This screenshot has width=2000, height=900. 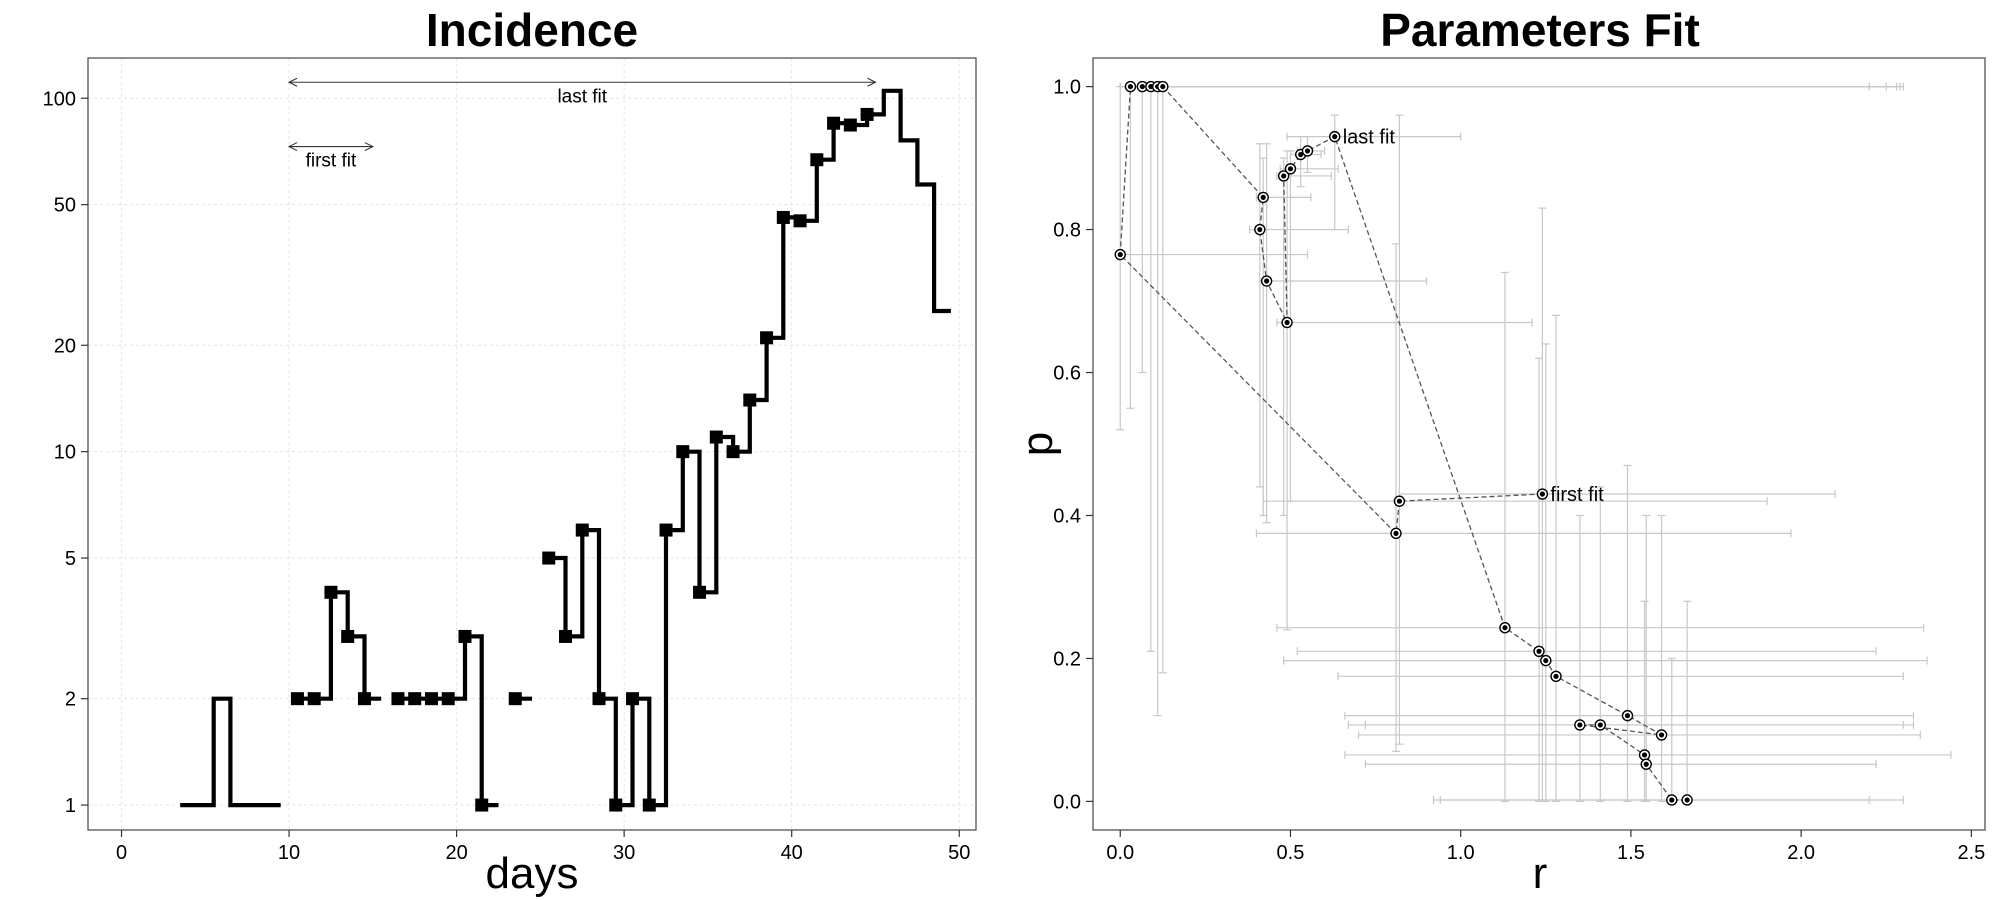 What do you see at coordinates (65, 346) in the screenshot?
I see `incidence-y-tick-label: 20` at bounding box center [65, 346].